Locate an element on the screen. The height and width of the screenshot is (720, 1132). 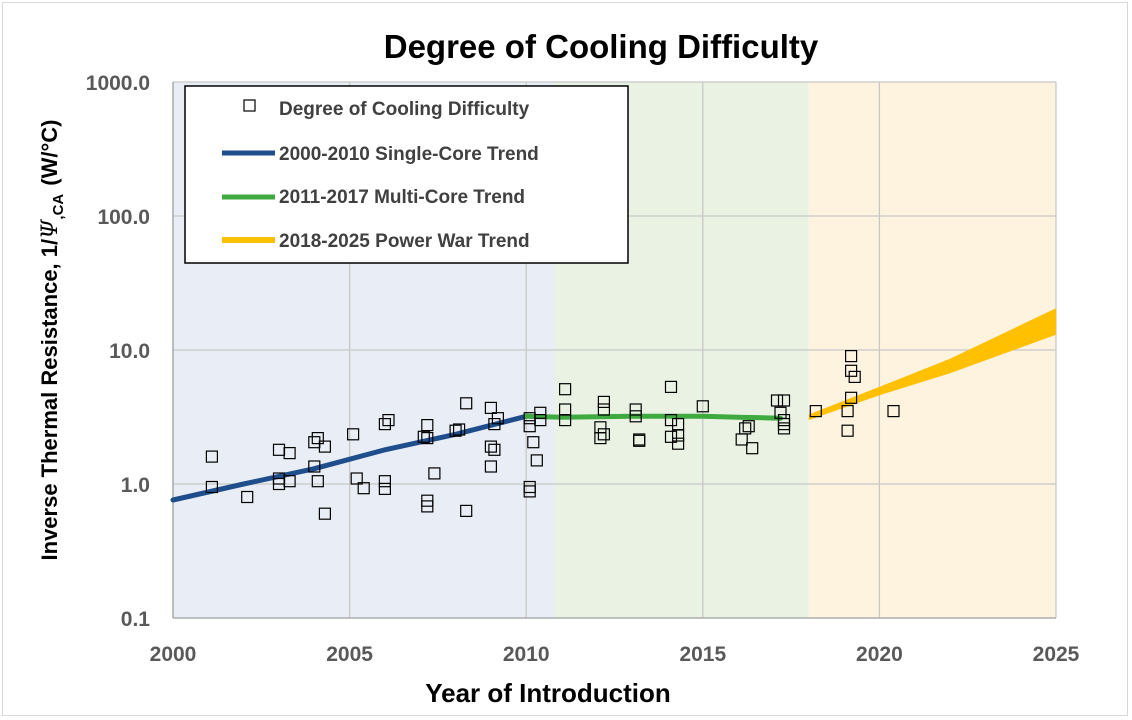
y-tick-label: 1000.0 is located at coordinates (118, 83).